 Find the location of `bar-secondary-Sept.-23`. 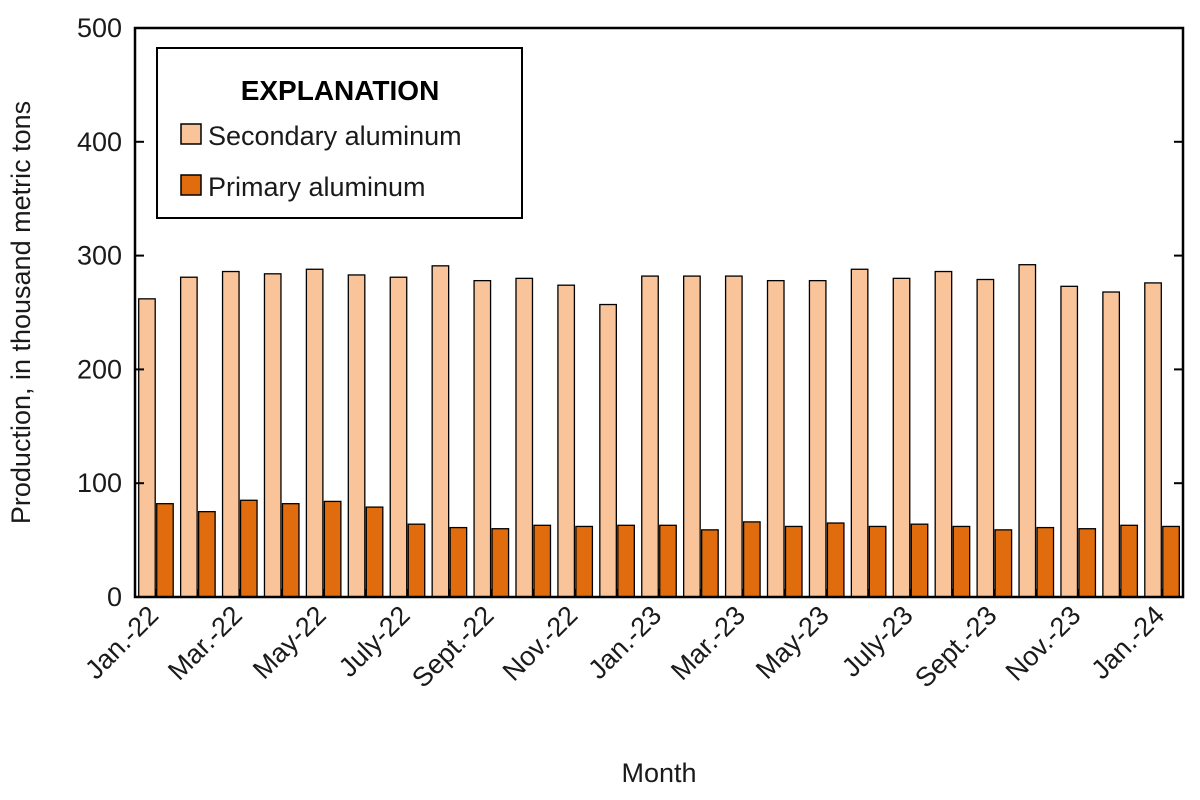

bar-secondary-Sept.-23 is located at coordinates (985, 438).